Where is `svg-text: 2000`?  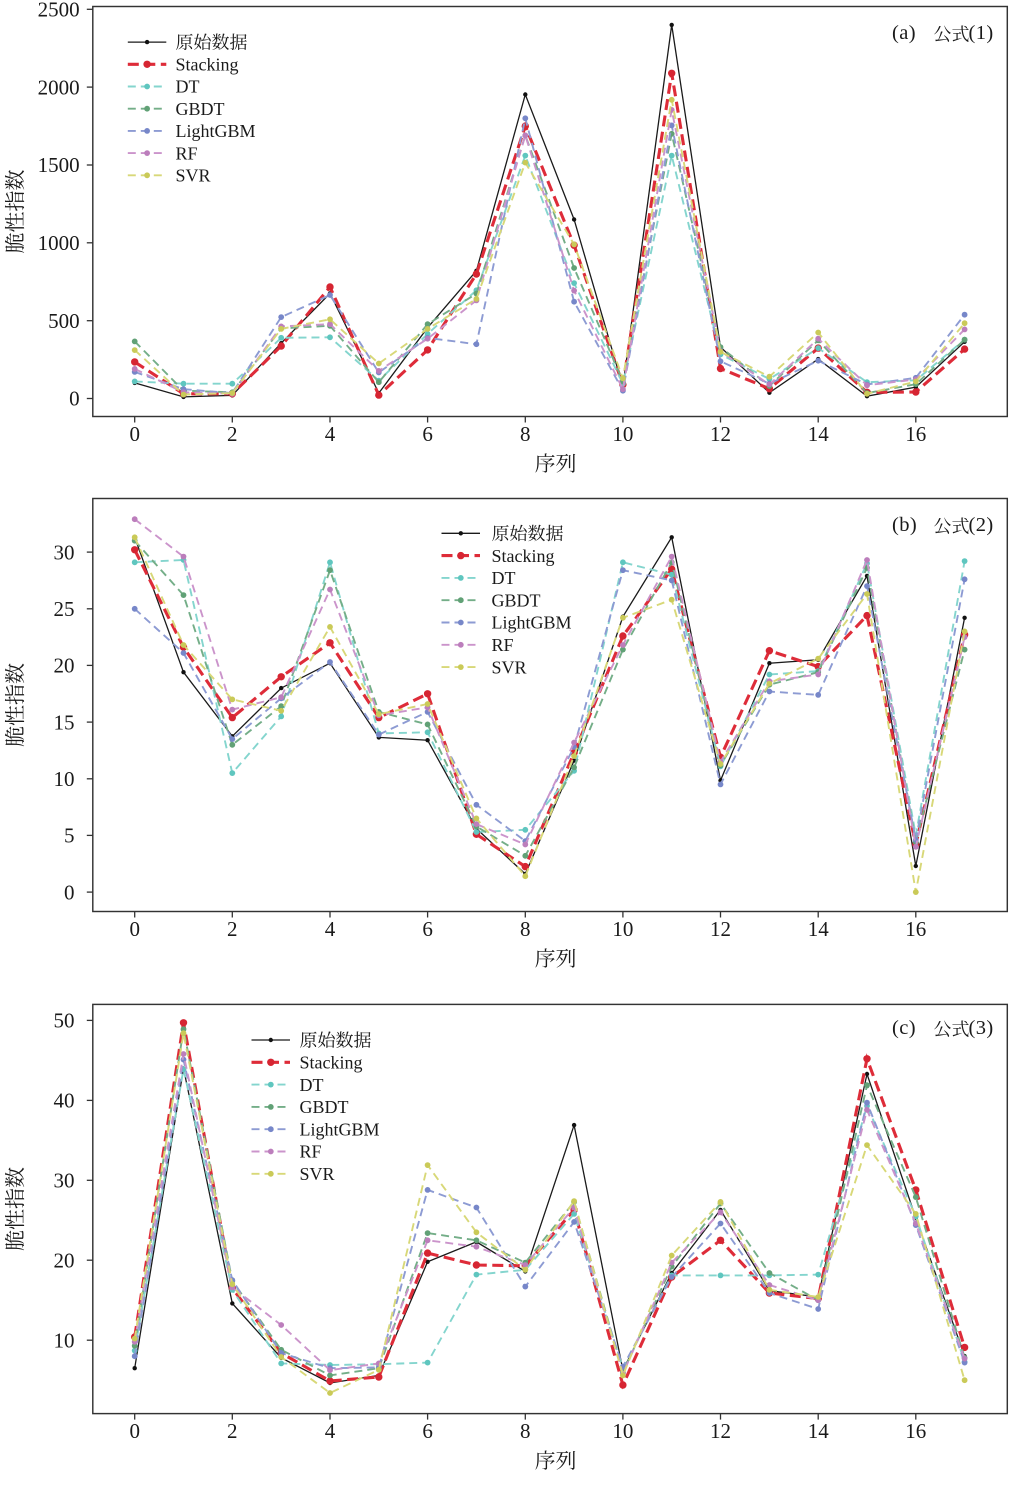
svg-text: 2000 is located at coordinates (59, 87).